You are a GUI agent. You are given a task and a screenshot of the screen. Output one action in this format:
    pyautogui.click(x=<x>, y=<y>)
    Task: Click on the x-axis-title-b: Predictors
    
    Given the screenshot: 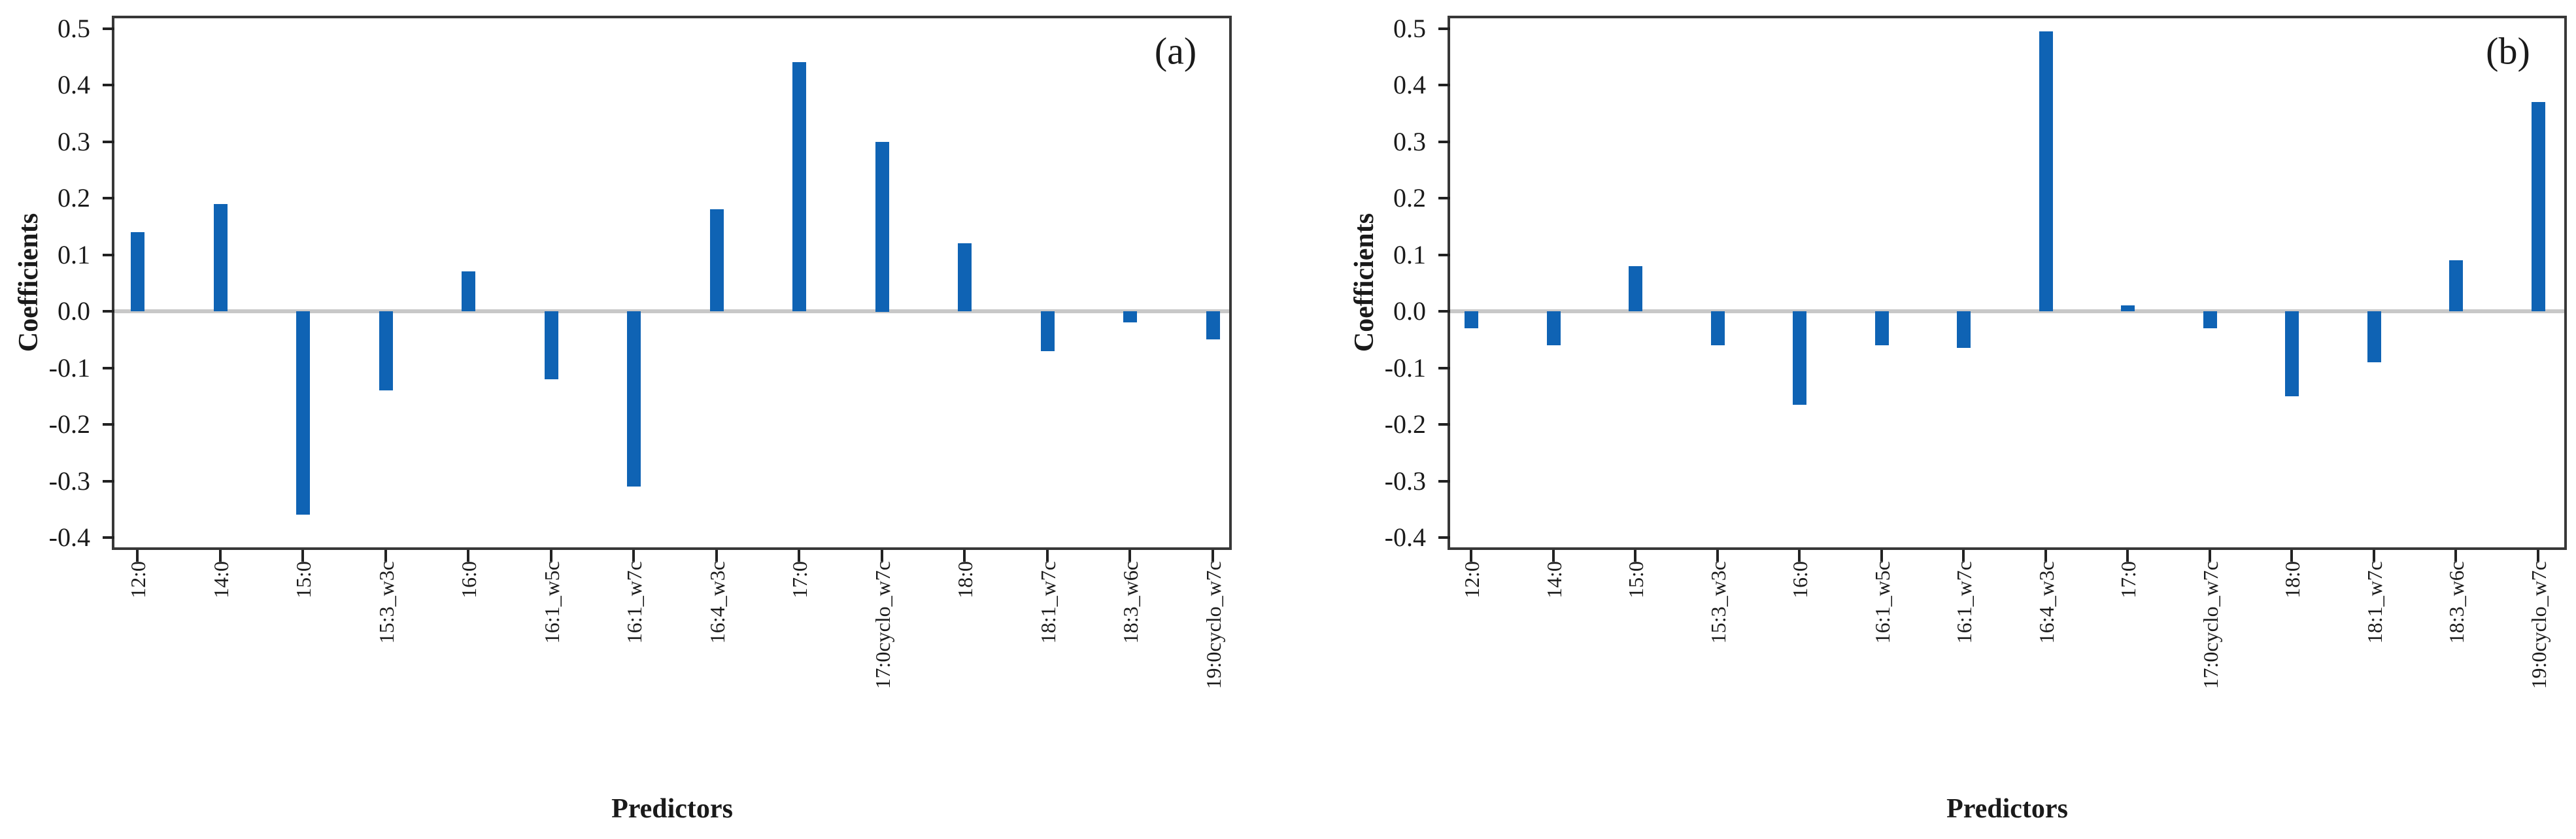 What is the action you would take?
    pyautogui.click(x=2007, y=809)
    